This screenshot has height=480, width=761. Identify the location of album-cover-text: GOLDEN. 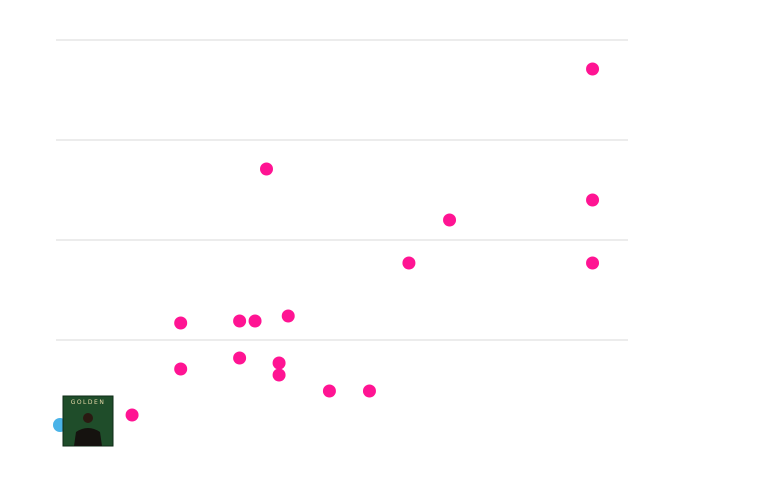
(88, 402).